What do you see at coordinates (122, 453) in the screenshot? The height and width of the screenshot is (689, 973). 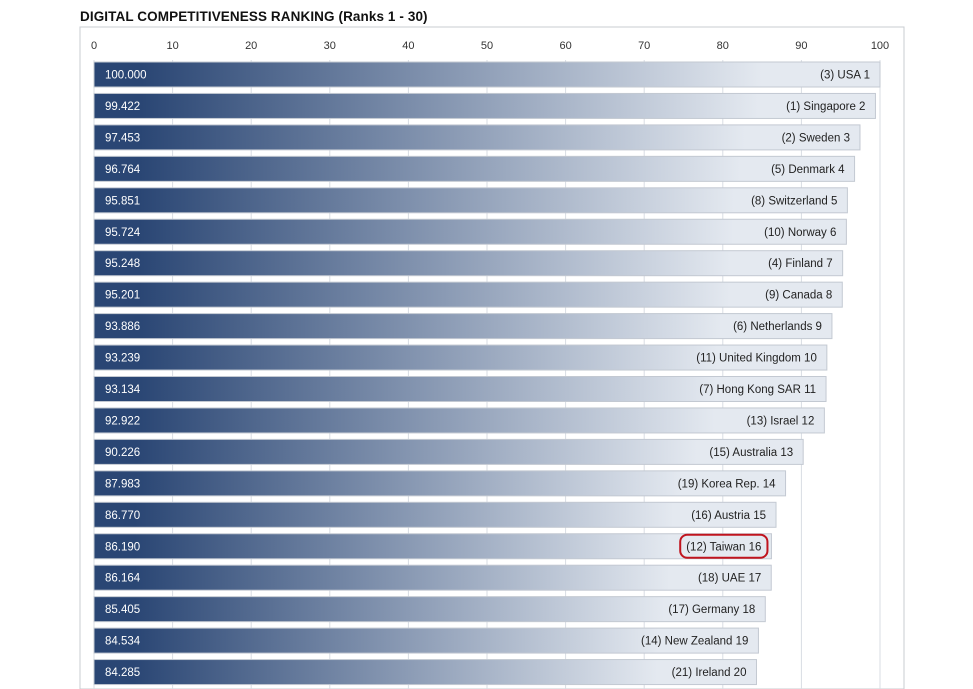 I see `bar-value-label: 90.226` at bounding box center [122, 453].